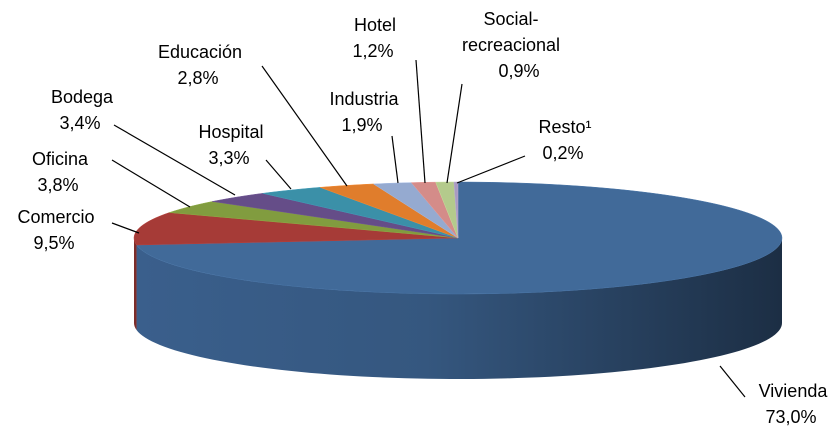 This screenshot has width=838, height=436. I want to click on value-label: 3,4%, so click(79, 123).